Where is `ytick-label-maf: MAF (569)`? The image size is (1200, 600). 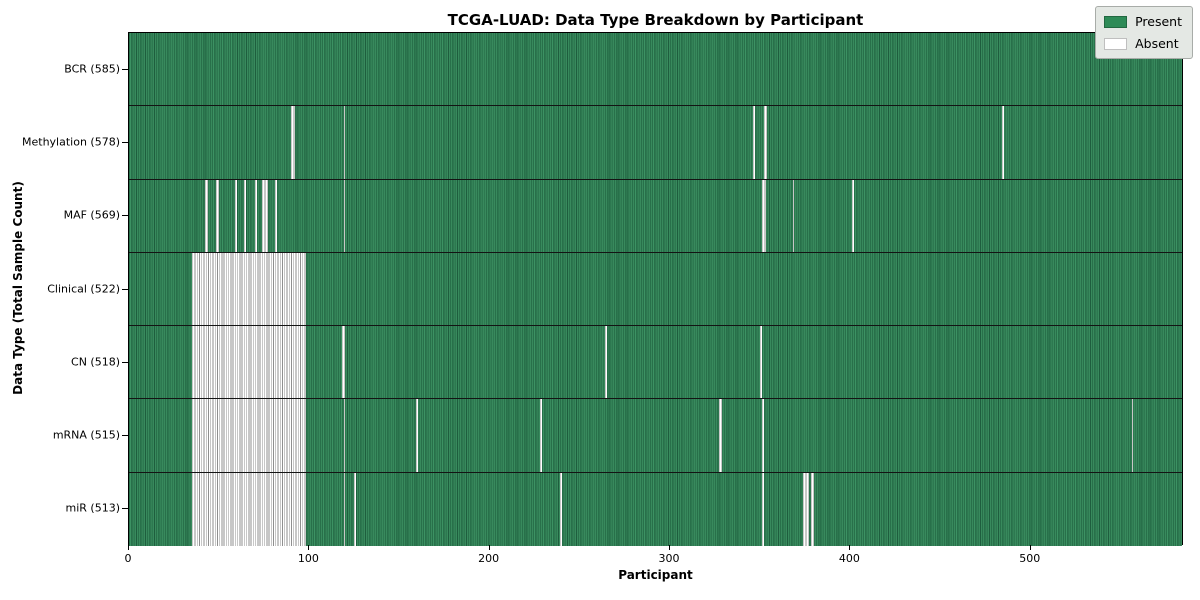
ytick-label-maf: MAF (569) is located at coordinates (91, 215).